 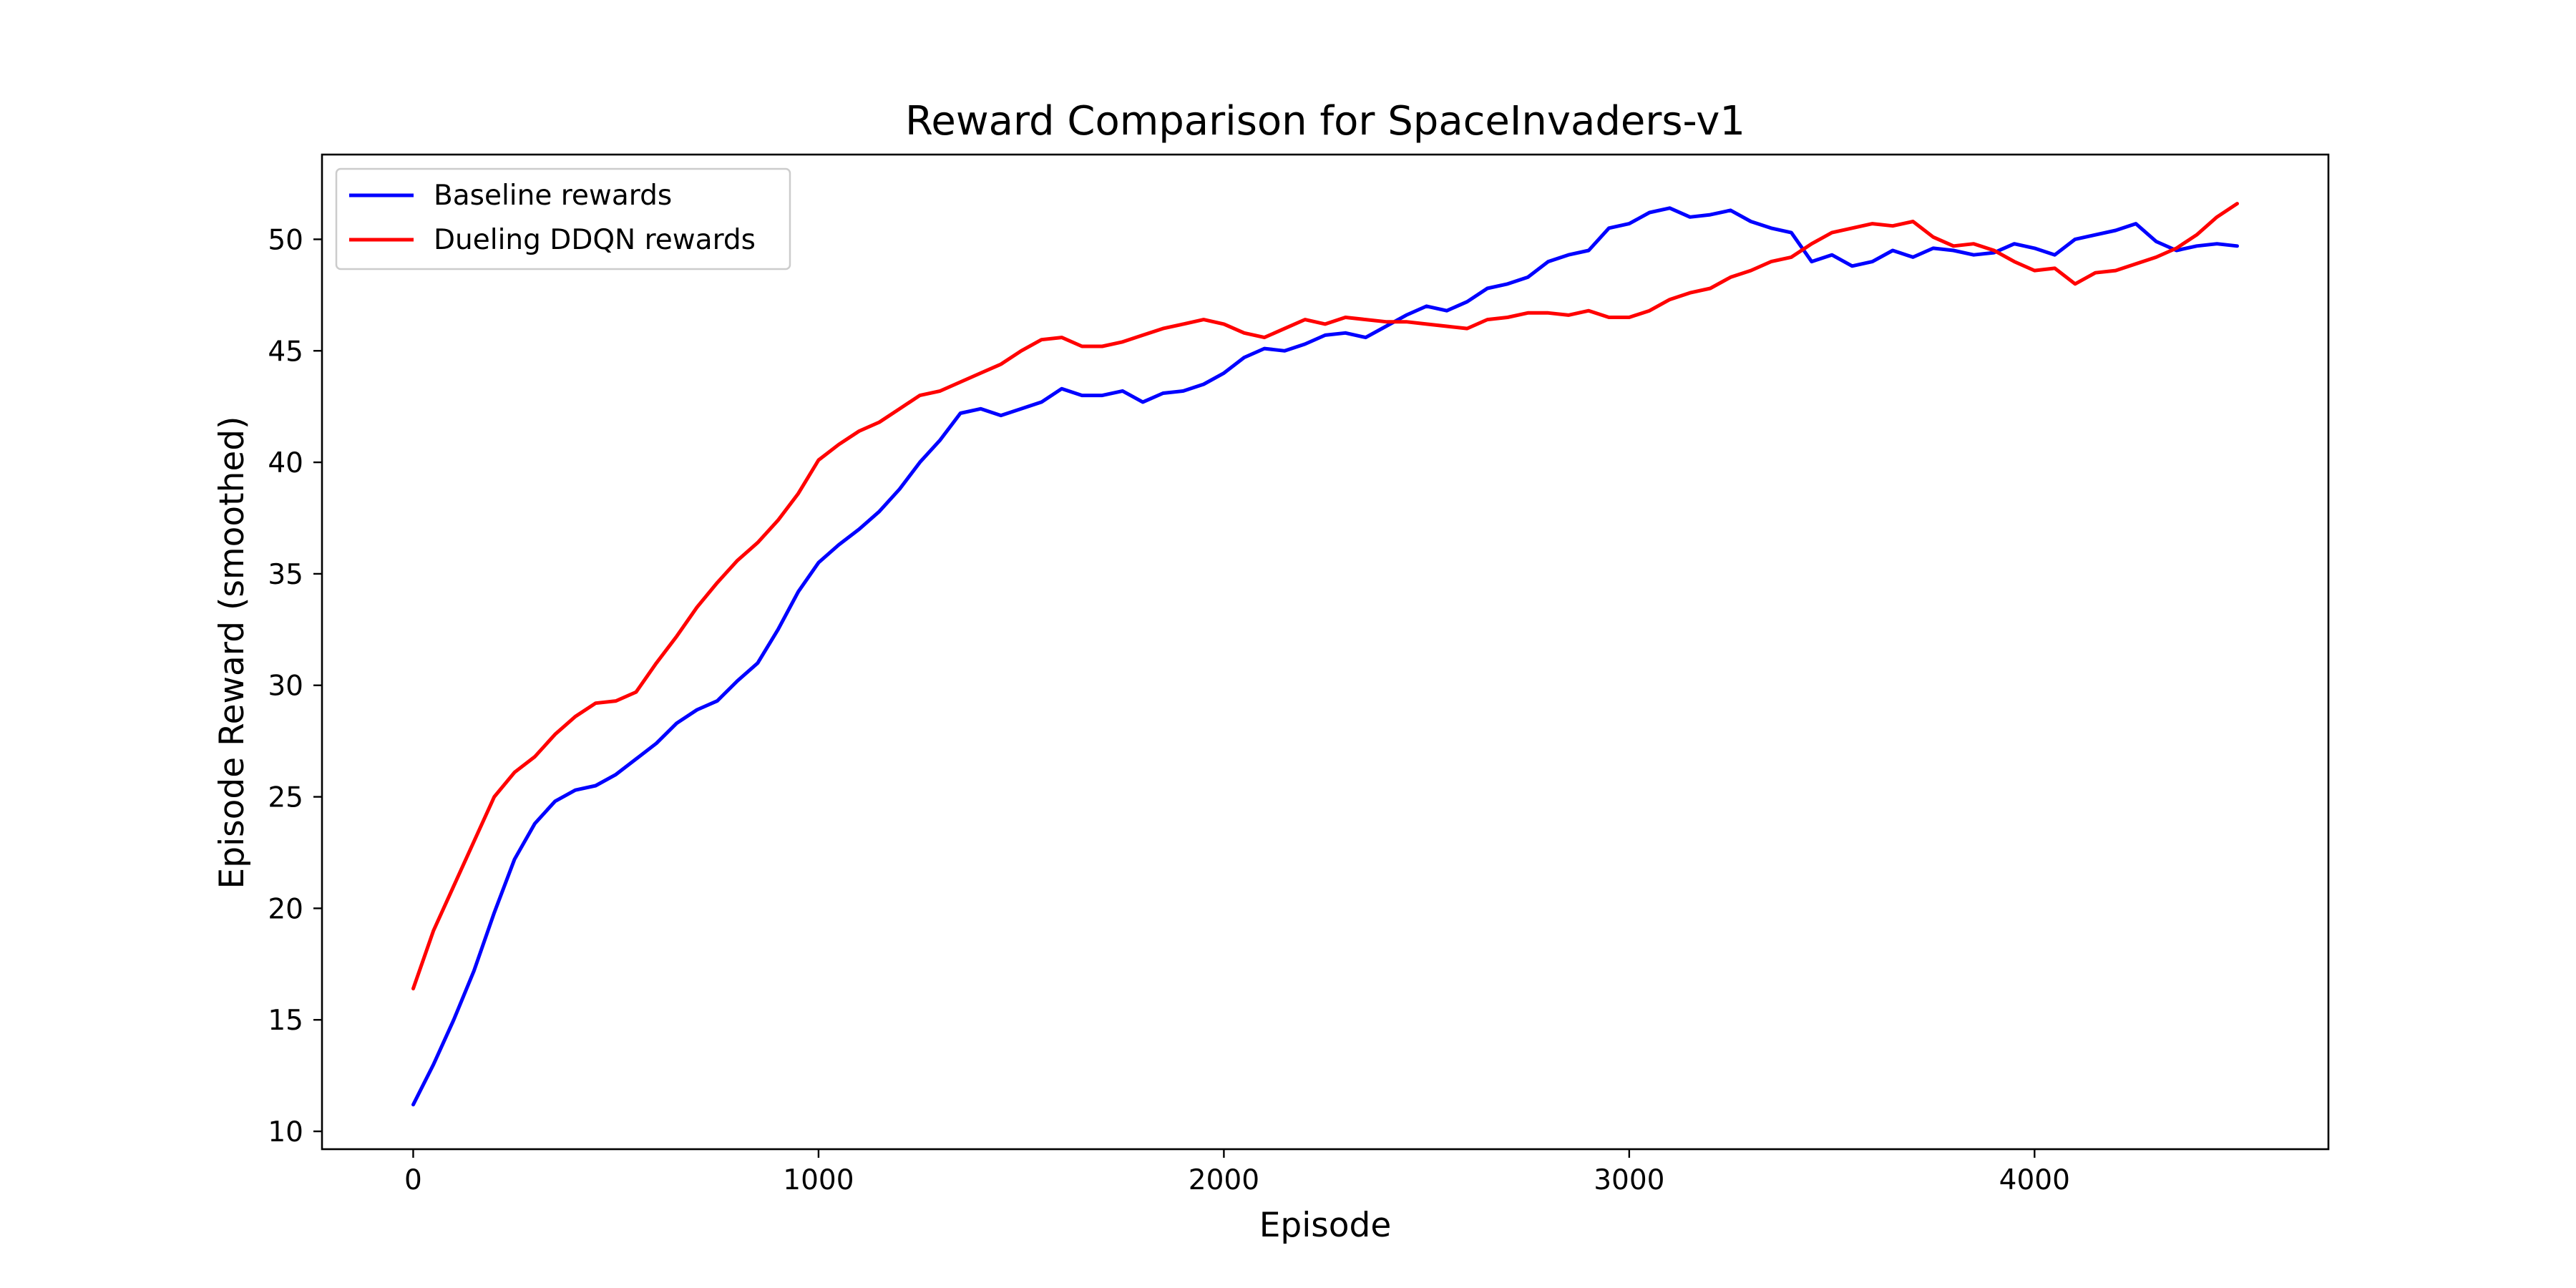 What do you see at coordinates (1325, 1225) in the screenshot?
I see `x-axis-label: Episode` at bounding box center [1325, 1225].